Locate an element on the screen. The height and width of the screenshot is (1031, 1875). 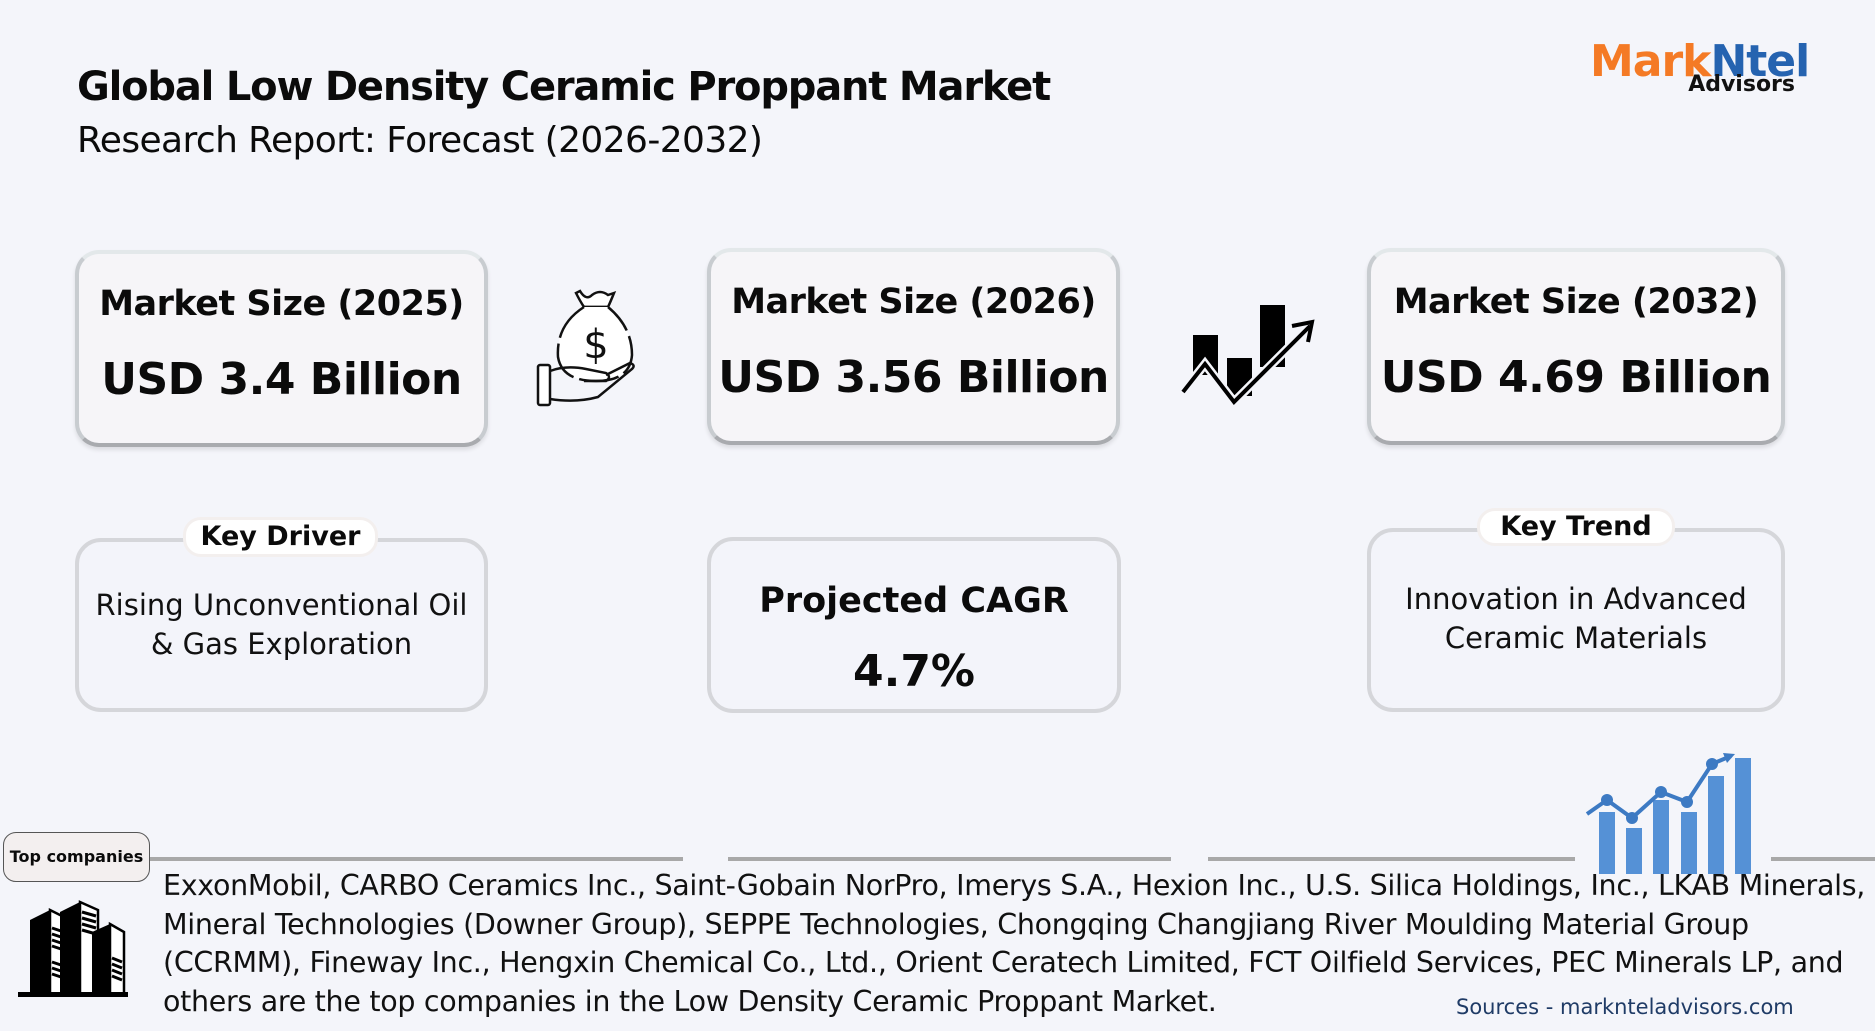
market-size-2025-value: USD 3.4 Billion is located at coordinates (281, 379).